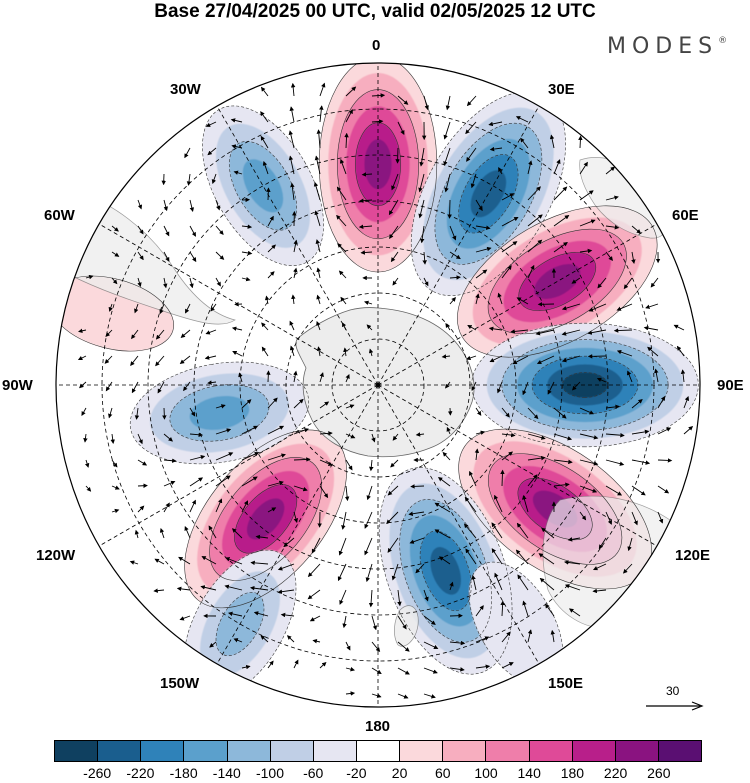  I want to click on meridian, so click(458, 524).